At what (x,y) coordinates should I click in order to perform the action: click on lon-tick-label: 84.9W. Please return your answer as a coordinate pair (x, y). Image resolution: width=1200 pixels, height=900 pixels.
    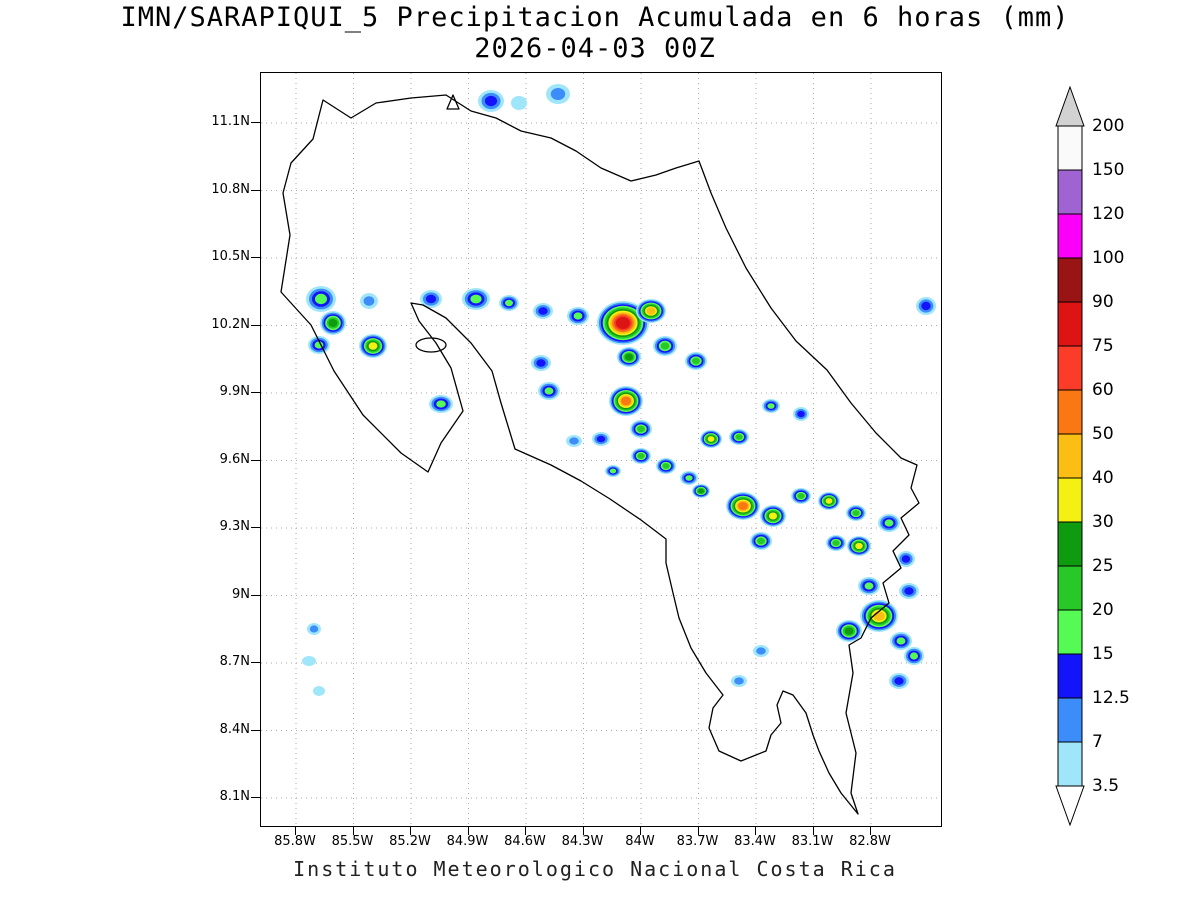
    Looking at the image, I should click on (467, 841).